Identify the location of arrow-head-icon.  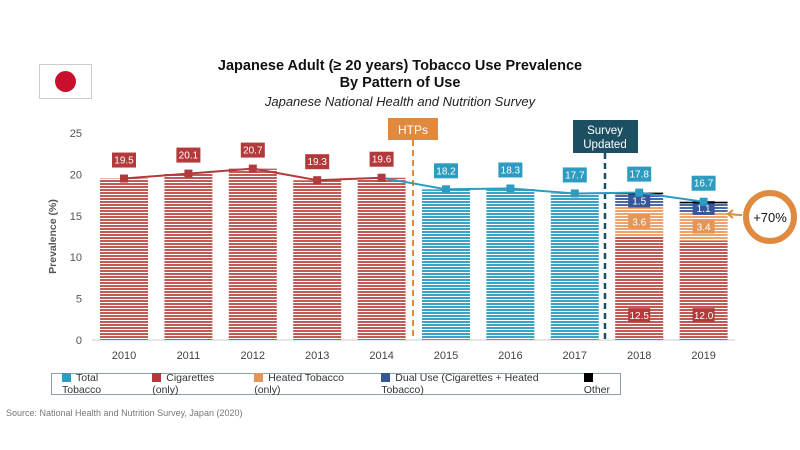
(730, 214).